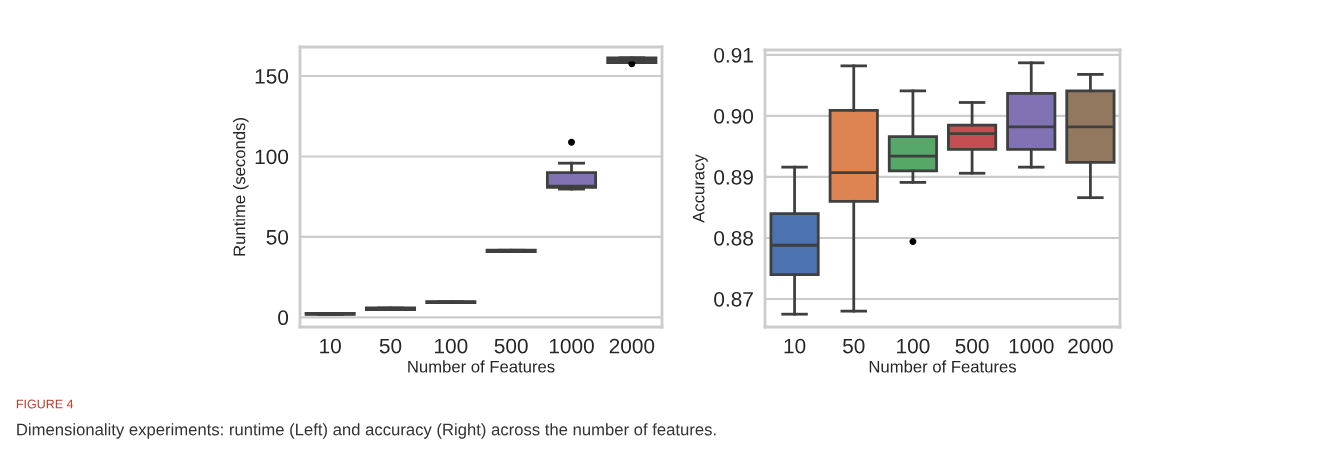 The height and width of the screenshot is (471, 1323). What do you see at coordinates (733, 299) in the screenshot?
I see `y-tick-label: 0.87` at bounding box center [733, 299].